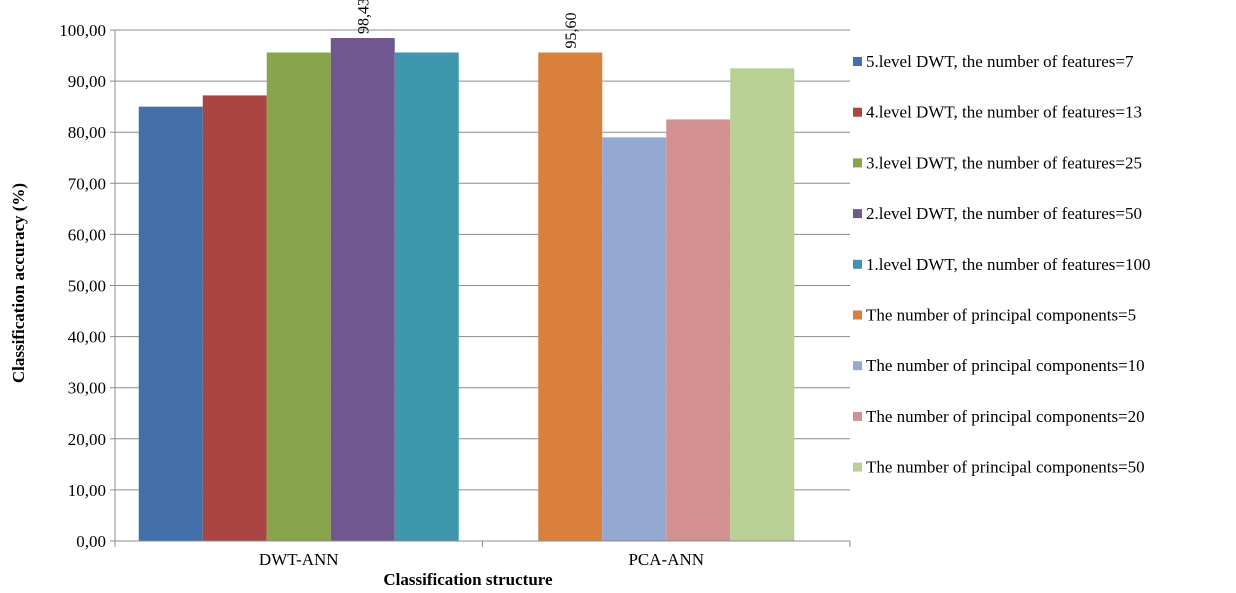 The image size is (1236, 593). I want to click on y-tick-label: 10,00, so click(87, 490).